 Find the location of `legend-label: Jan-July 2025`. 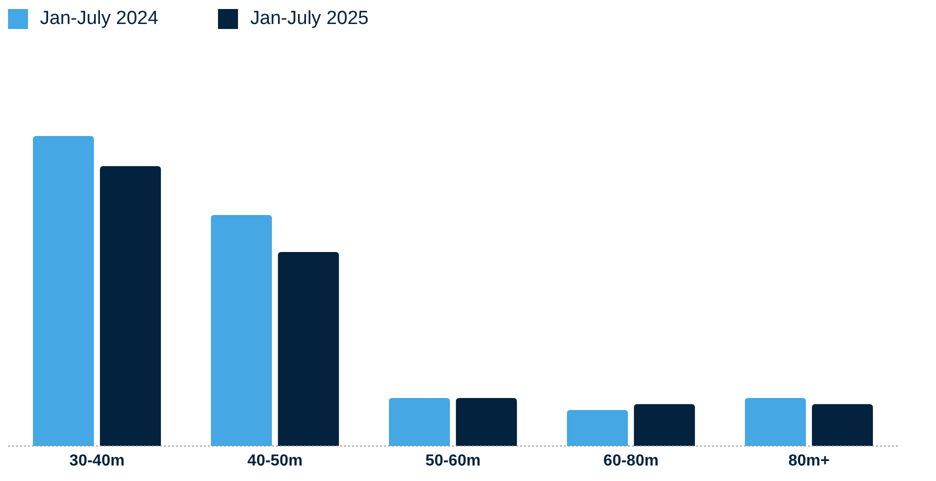

legend-label: Jan-July 2025 is located at coordinates (309, 19).